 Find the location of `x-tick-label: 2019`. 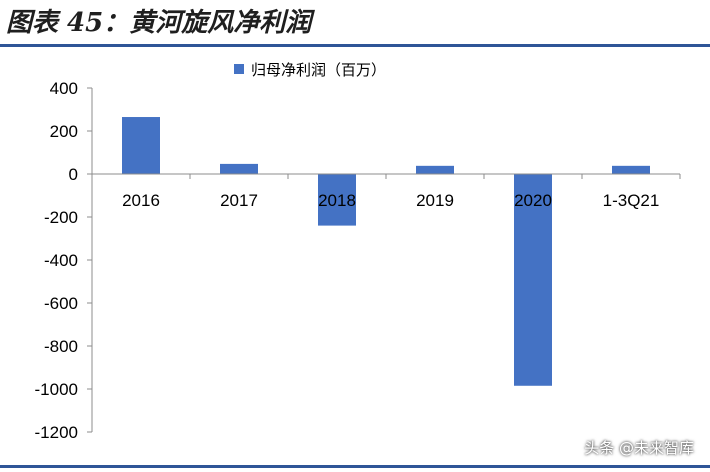

x-tick-label: 2019 is located at coordinates (435, 200).